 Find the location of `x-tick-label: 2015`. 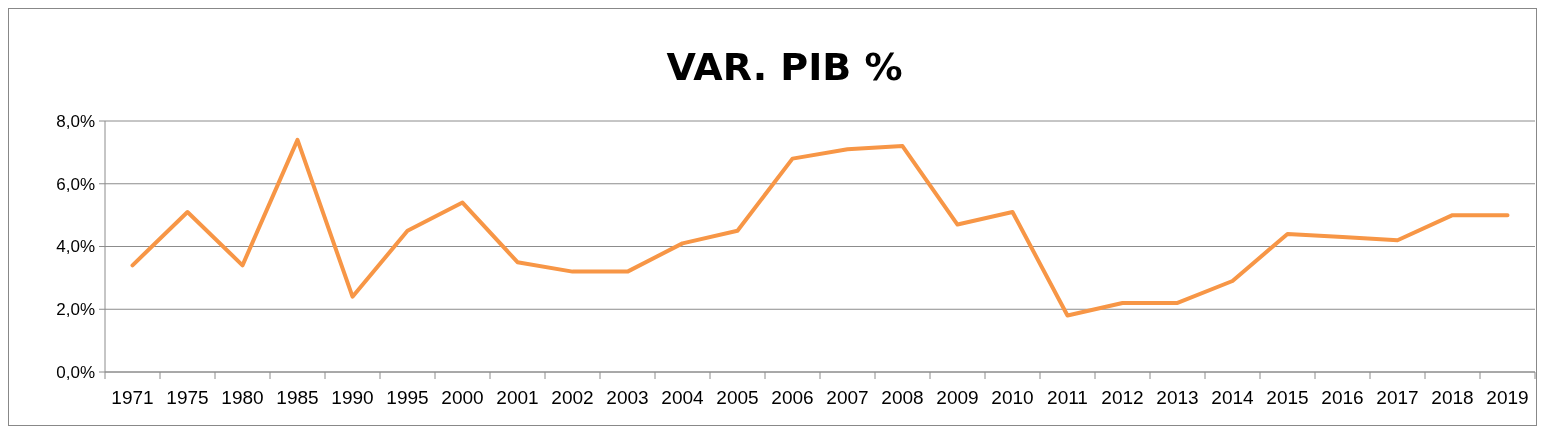

x-tick-label: 2015 is located at coordinates (1287, 397).